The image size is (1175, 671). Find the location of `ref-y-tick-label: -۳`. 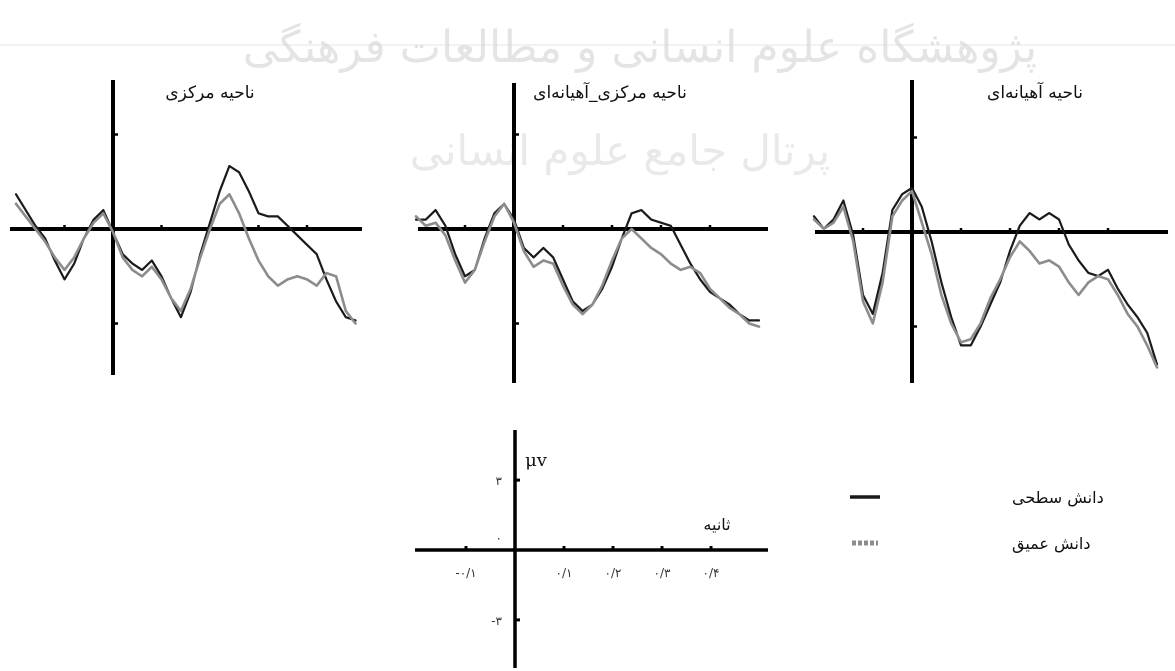

ref-y-tick-label: -۳ is located at coordinates (496, 621).